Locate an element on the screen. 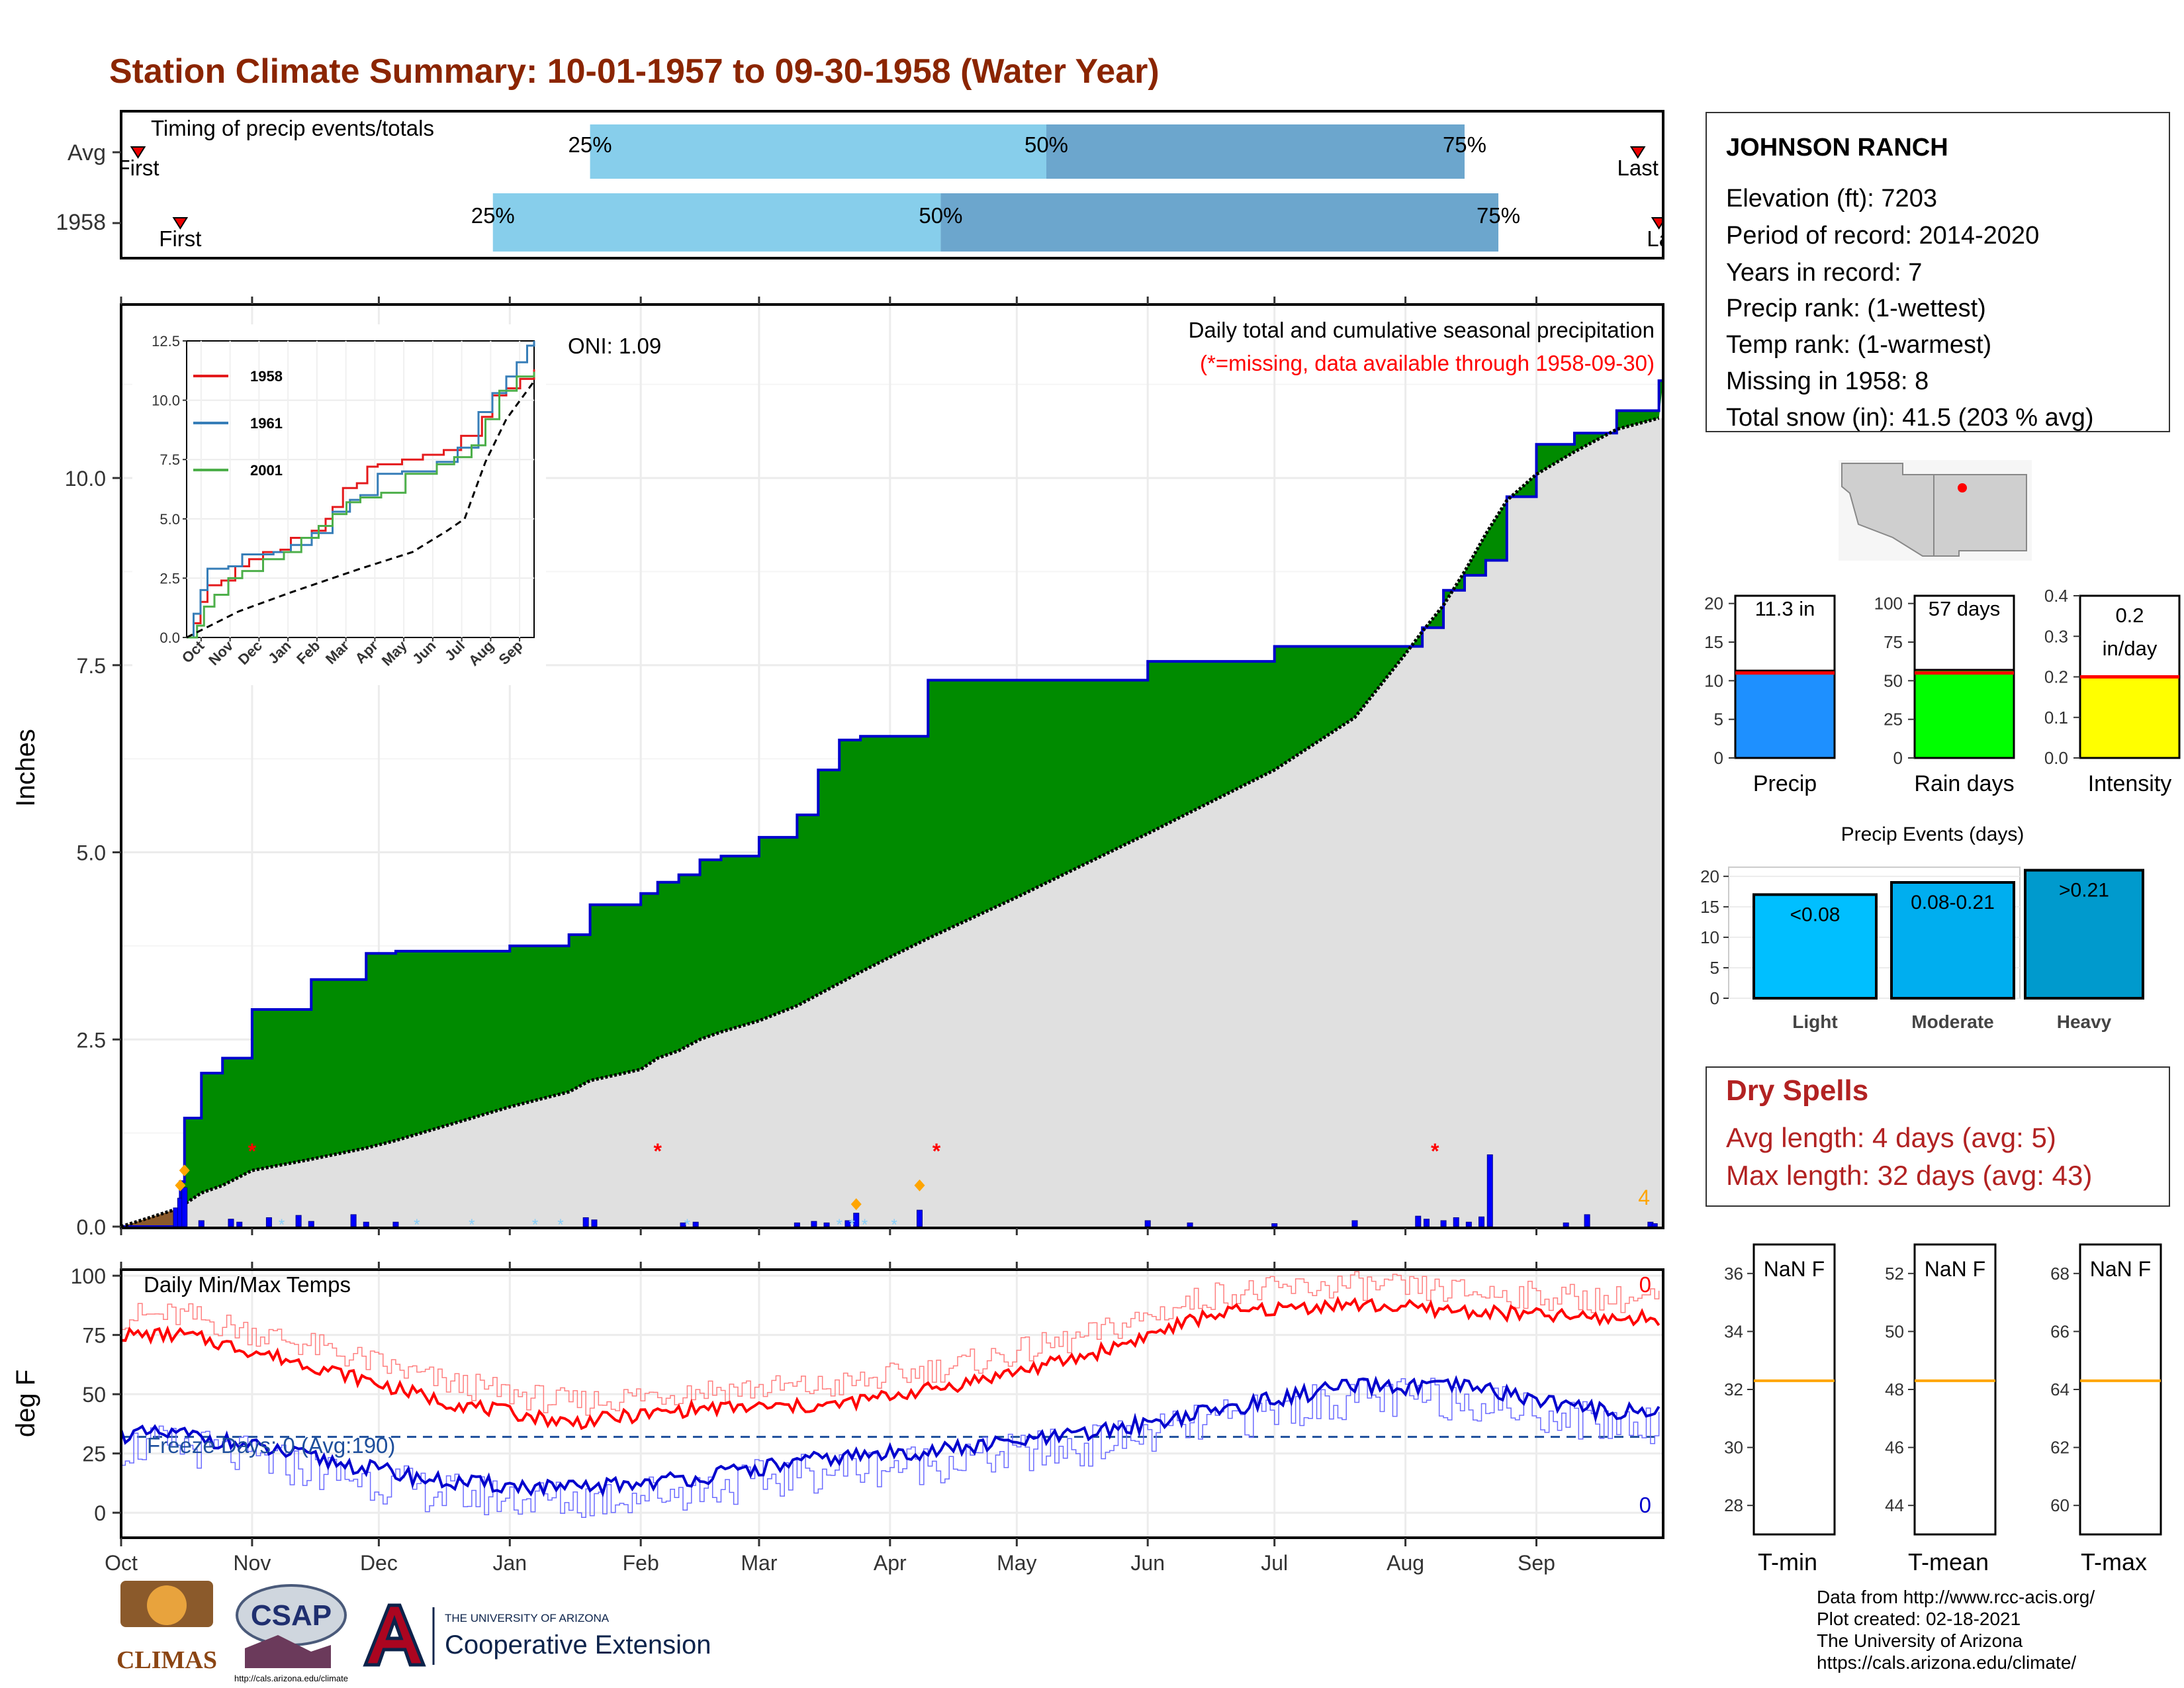 This screenshot has width=2184, height=1688. events-value-label: <0.08 is located at coordinates (1815, 914).